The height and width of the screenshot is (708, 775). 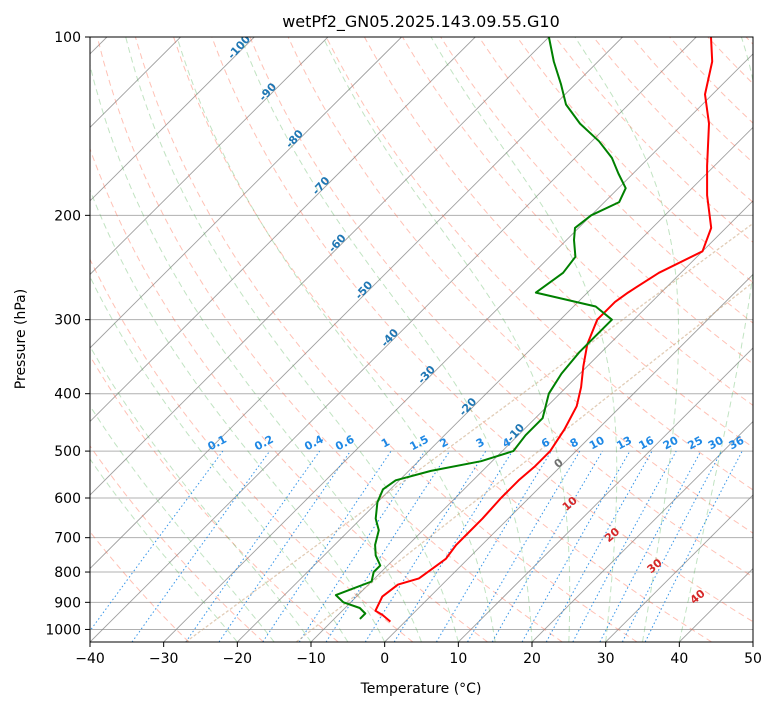 I want to click on y-tick-label: 100, so click(x=67, y=38).